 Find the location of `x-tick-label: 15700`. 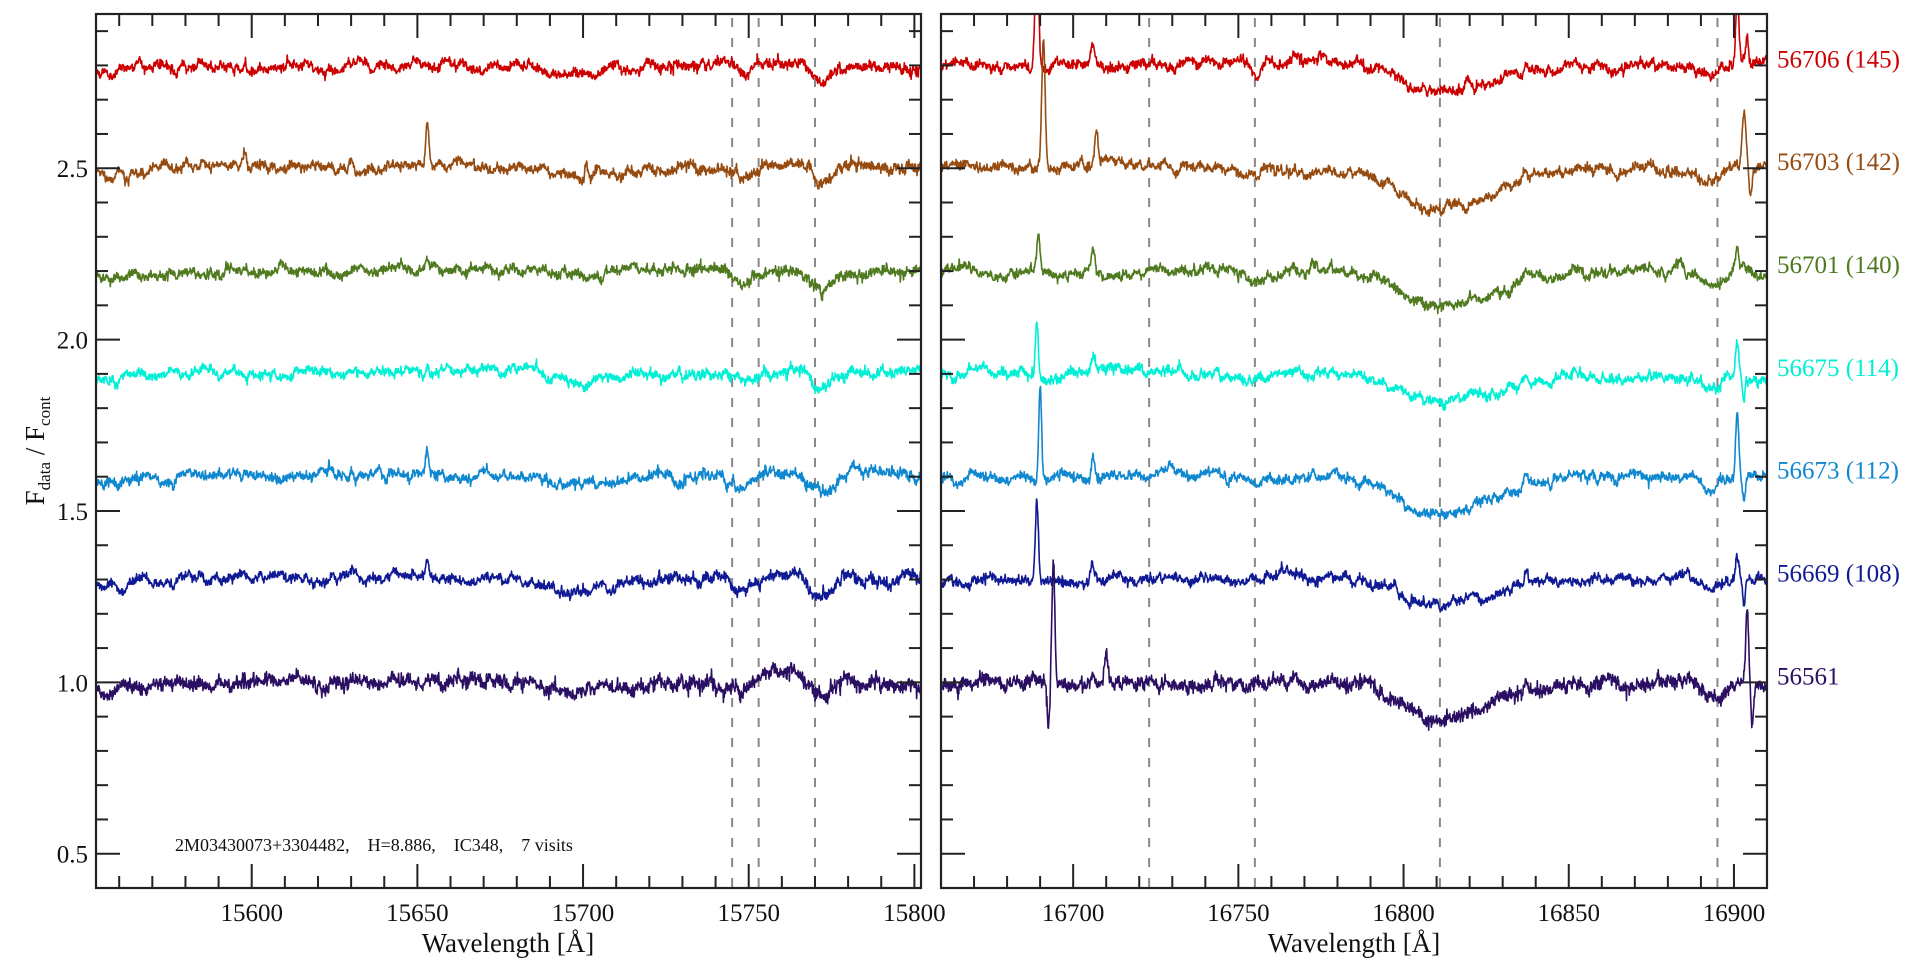

x-tick-label: 15700 is located at coordinates (583, 913).